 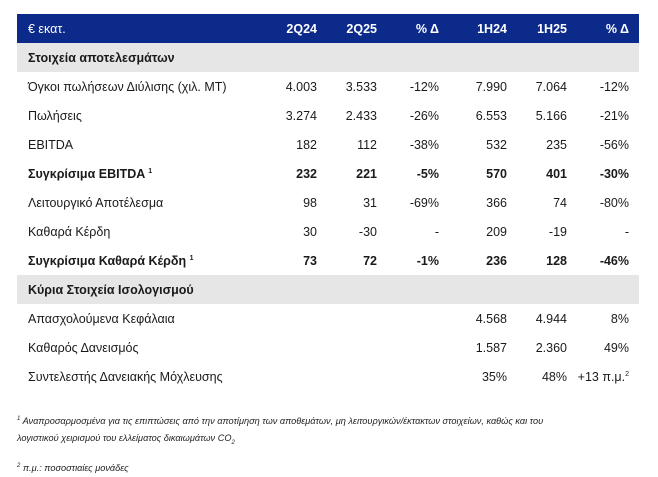 I want to click on table-row: Συγκρίσιμα EBITDA 1 232 221 -5% 570 401 -30%, so click(x=328, y=173).